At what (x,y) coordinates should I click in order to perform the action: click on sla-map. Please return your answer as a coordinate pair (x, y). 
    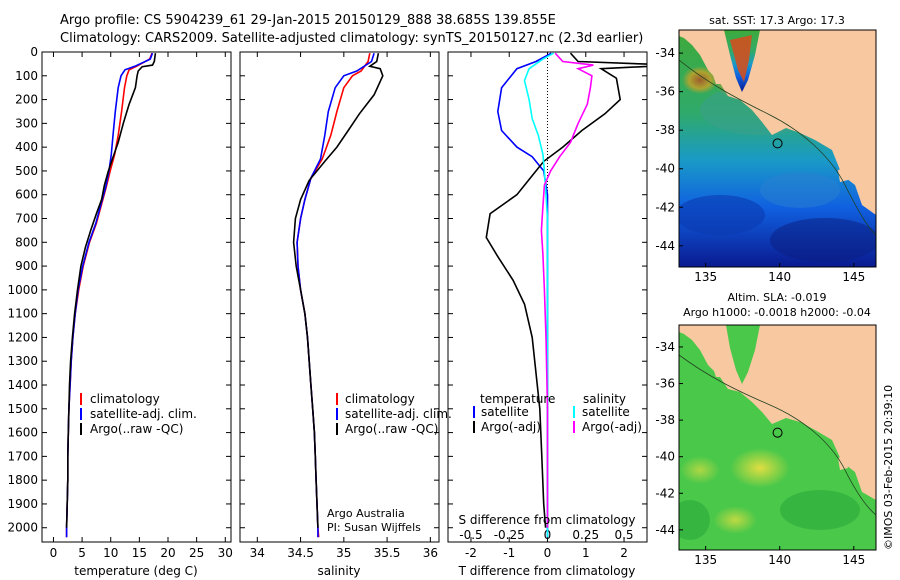
    Looking at the image, I should click on (777, 437).